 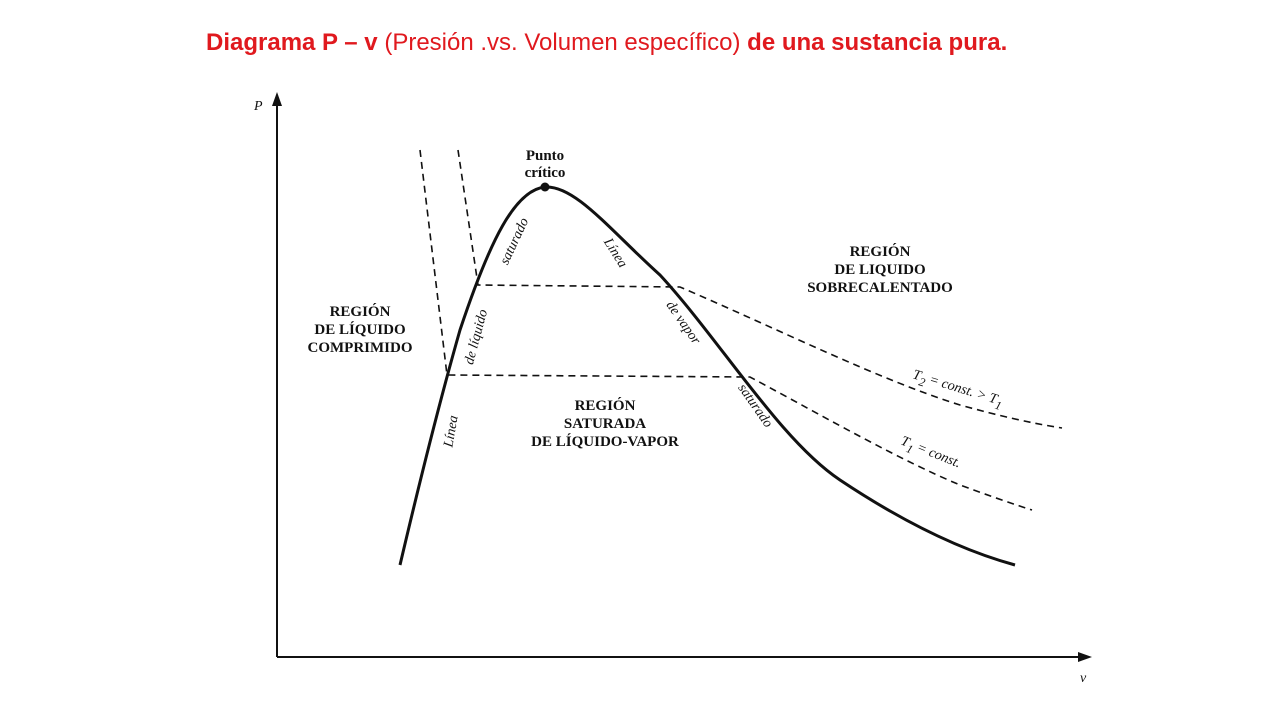 I want to click on isotherm-label: T1 = const., so click(x=930, y=454).